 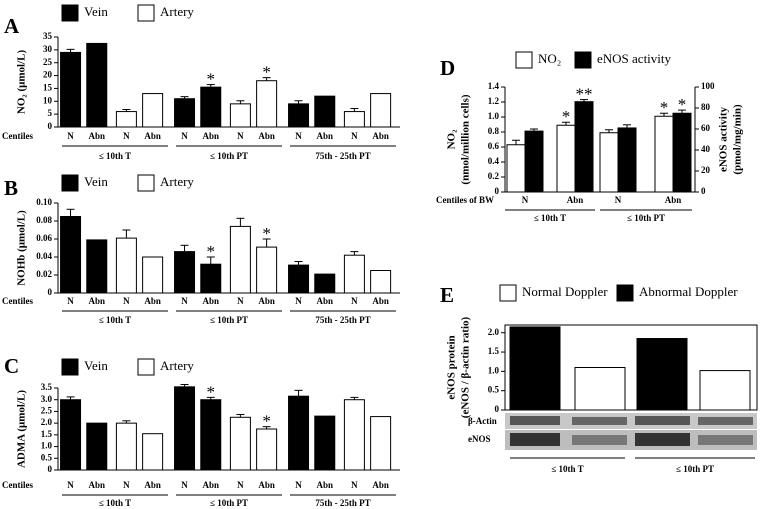 What do you see at coordinates (44, 274) in the screenshot?
I see `tick-label: 0.02` at bounding box center [44, 274].